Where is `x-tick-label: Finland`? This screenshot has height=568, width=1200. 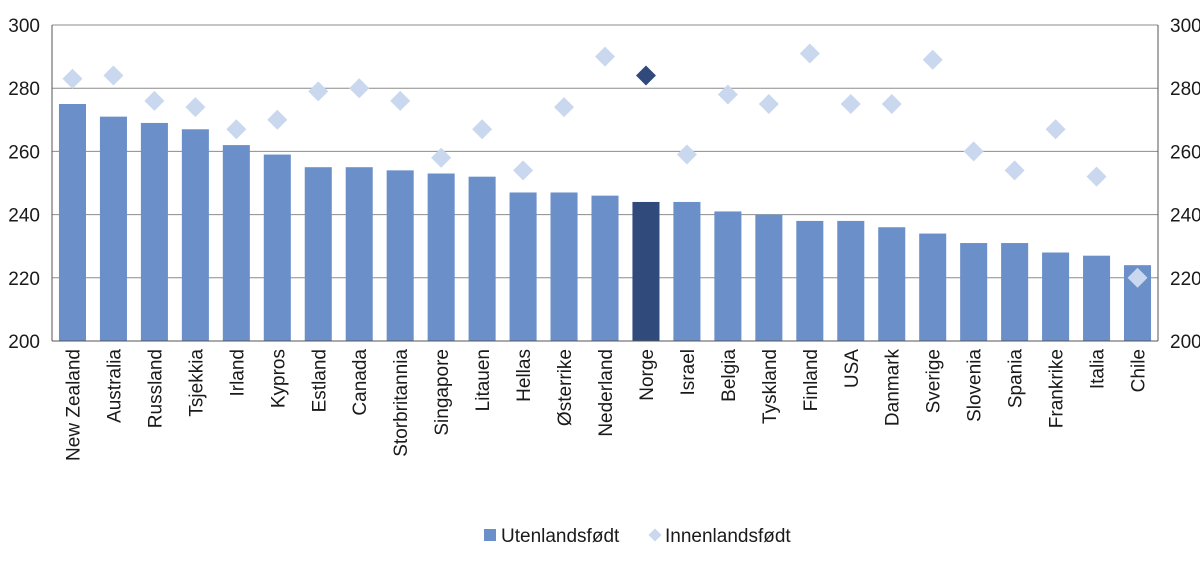
x-tick-label: Finland is located at coordinates (811, 380).